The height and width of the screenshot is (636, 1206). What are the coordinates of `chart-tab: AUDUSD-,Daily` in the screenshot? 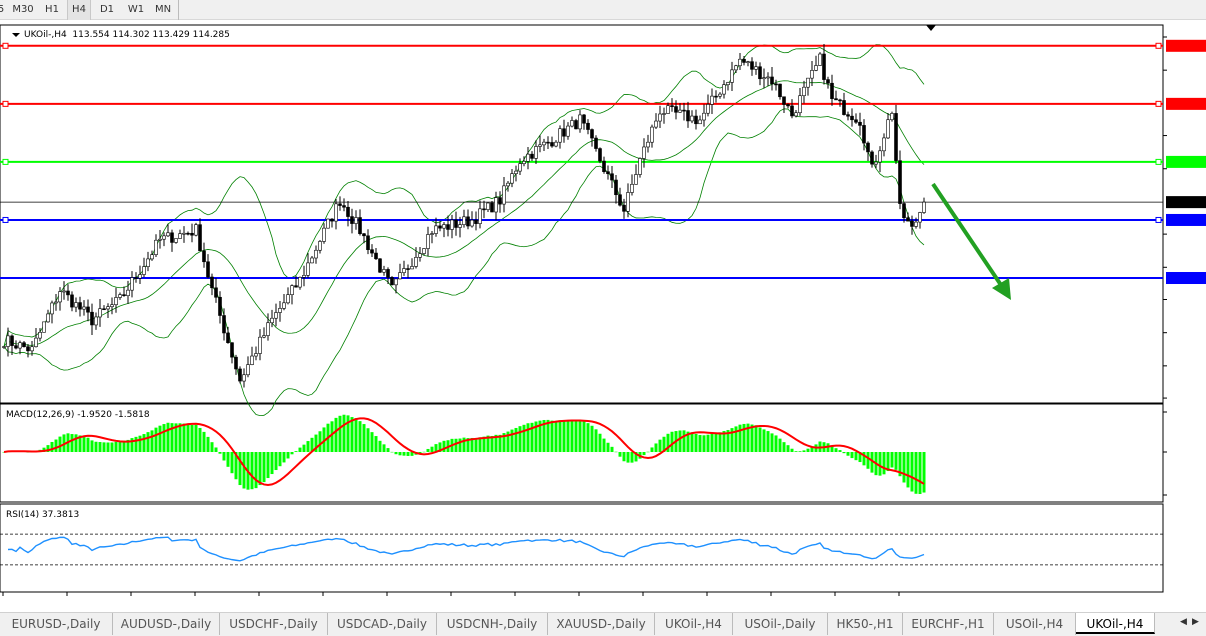 It's located at (166, 624).